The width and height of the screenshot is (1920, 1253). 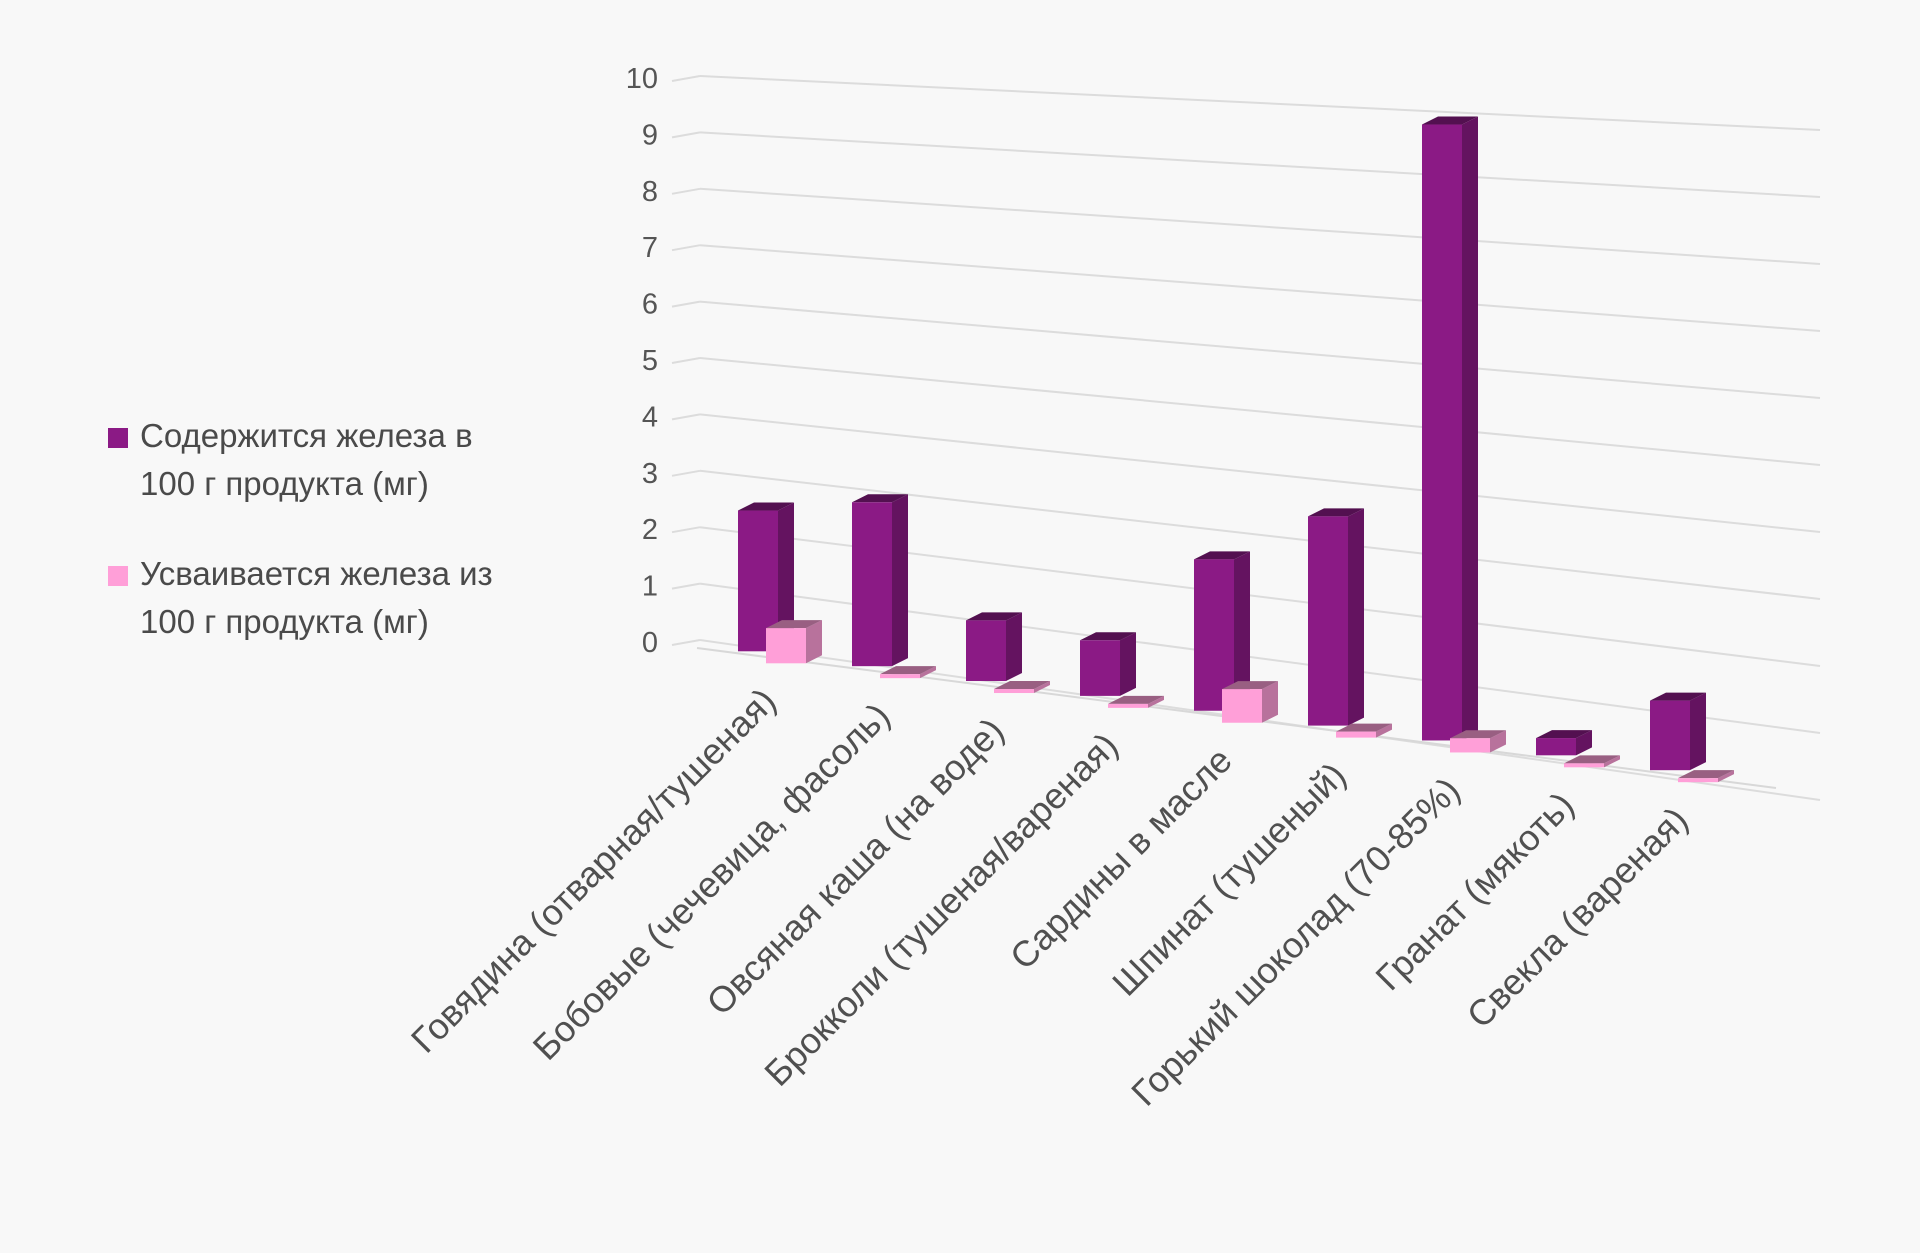 I want to click on bar-series2-3-front, so click(x=1014, y=691).